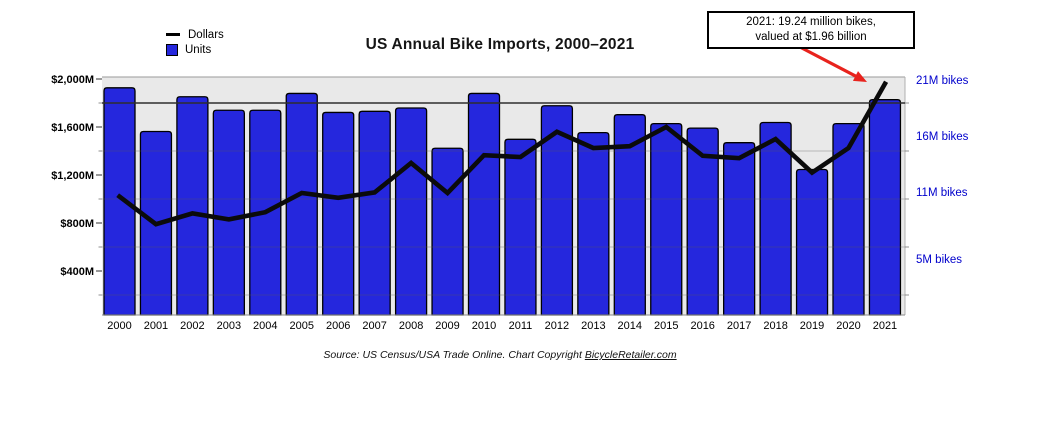 Image resolution: width=1052 pixels, height=431 pixels. Describe the element at coordinates (119, 326) in the screenshot. I see `year-label: 2000` at that location.